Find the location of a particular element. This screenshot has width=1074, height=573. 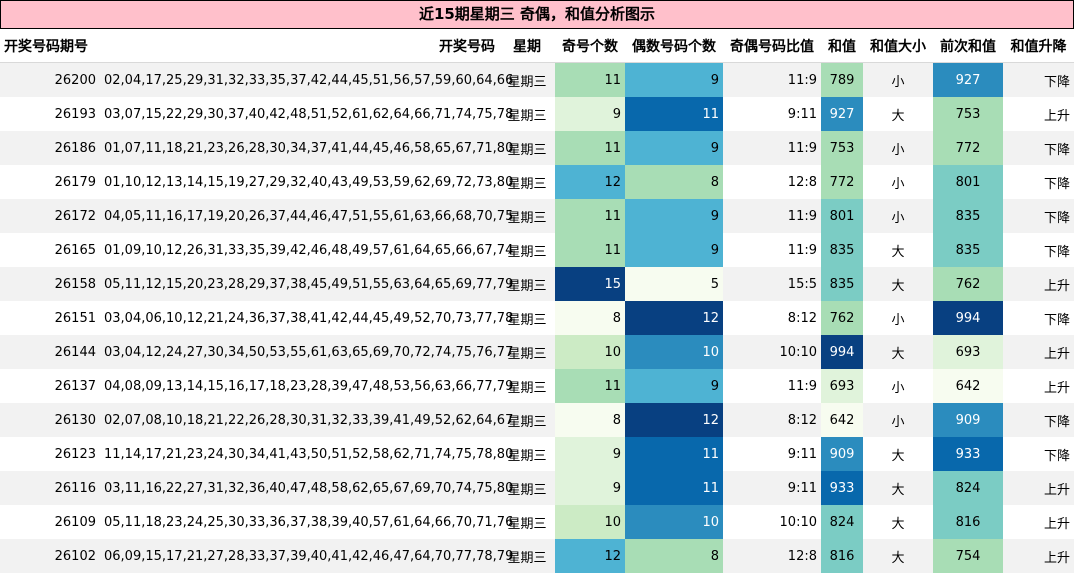

cell-issue: 26109 is located at coordinates (50, 522).